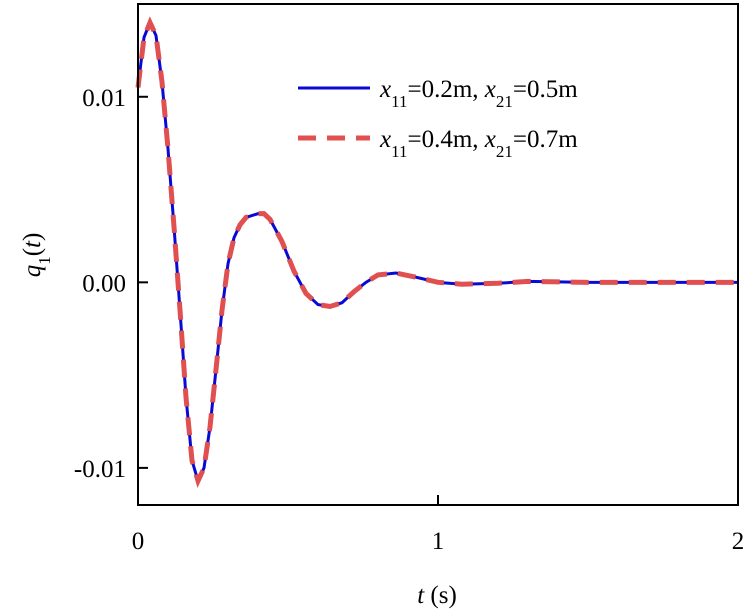 This screenshot has height=616, width=754. I want to click on legend-label: x11​=0.4m, x21​=0.7m, so click(478, 143).